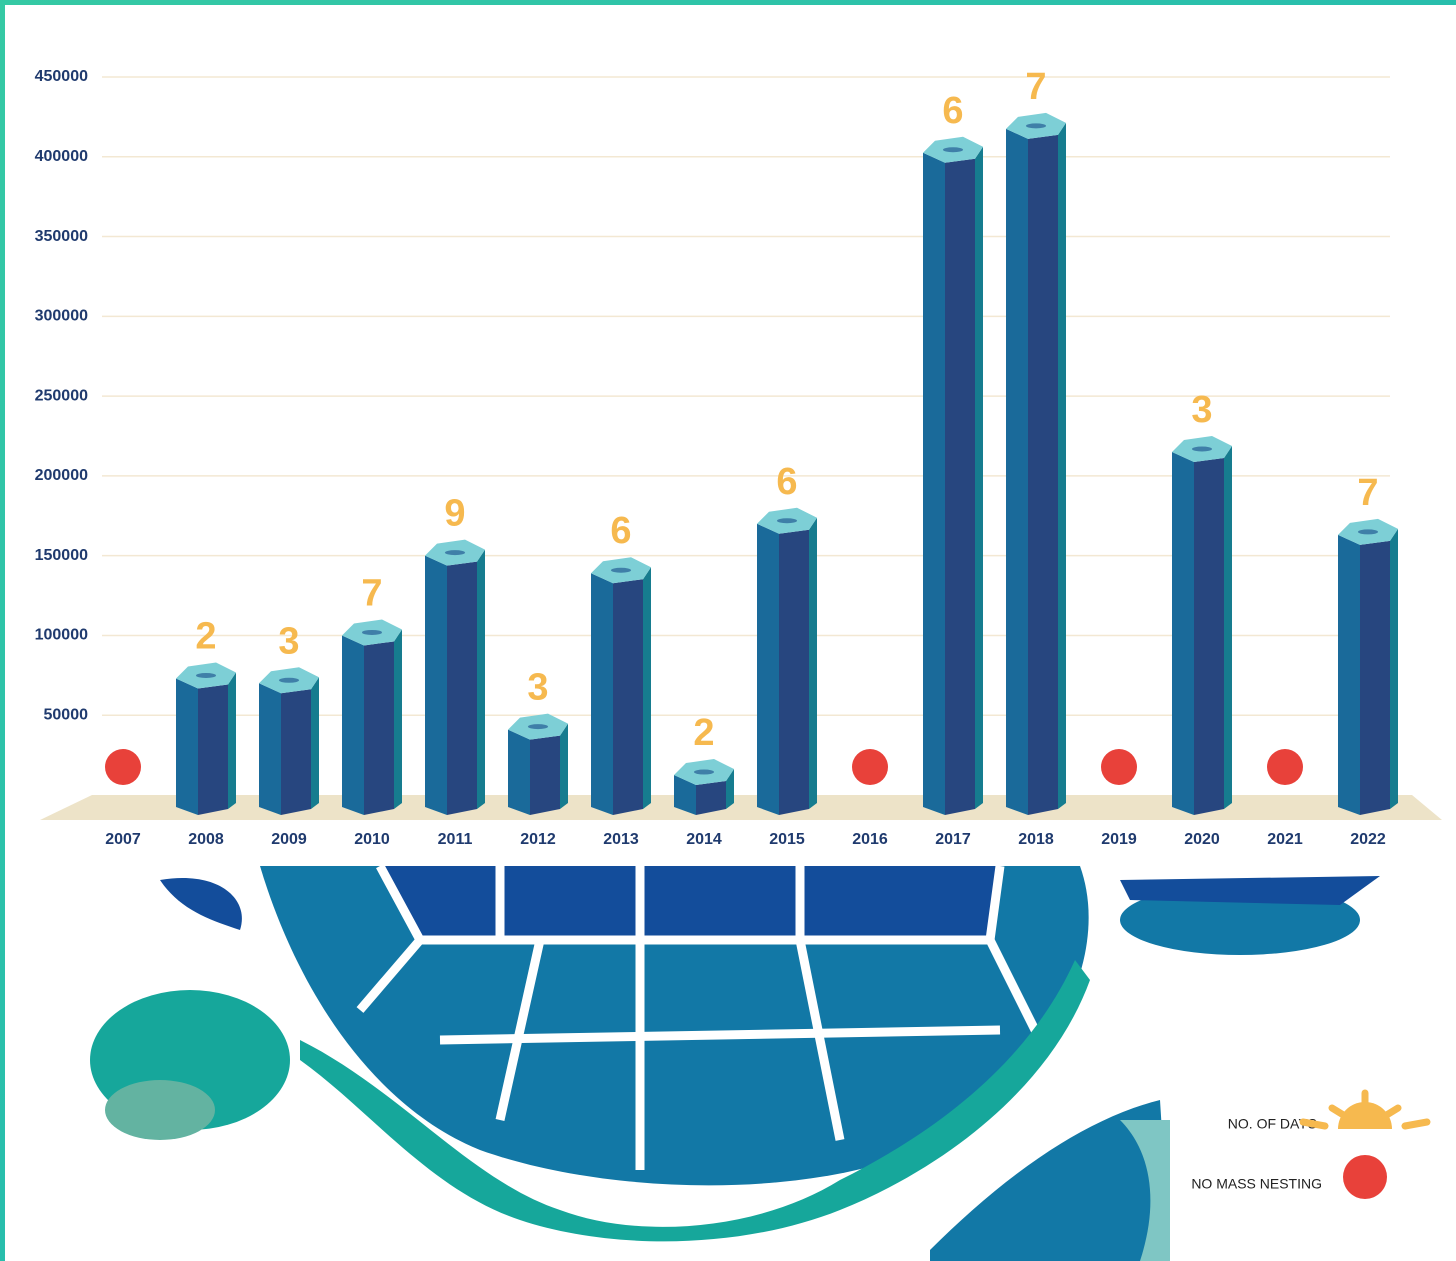  I want to click on x-tick-label: 2009, so click(289, 839).